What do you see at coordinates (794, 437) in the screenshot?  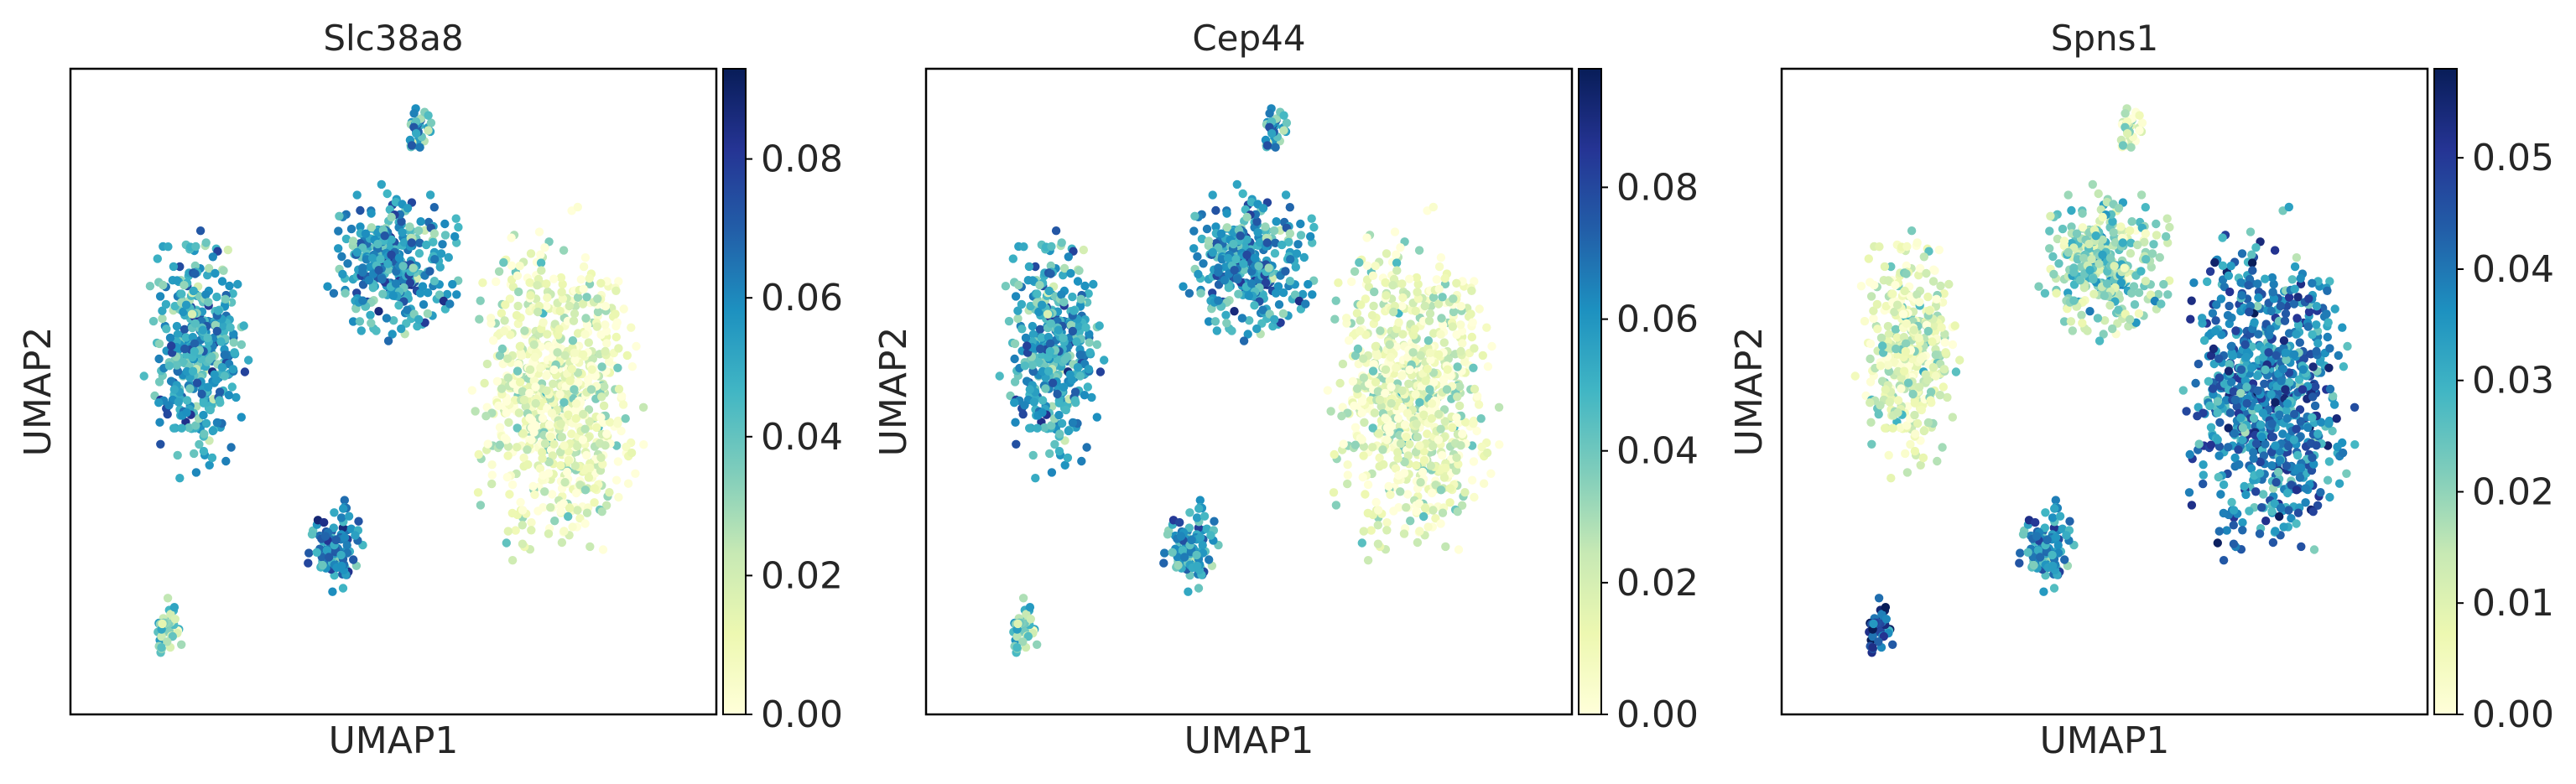 I see `panel-1-colorbar-ticks: 0.000.020.040.060.08` at bounding box center [794, 437].